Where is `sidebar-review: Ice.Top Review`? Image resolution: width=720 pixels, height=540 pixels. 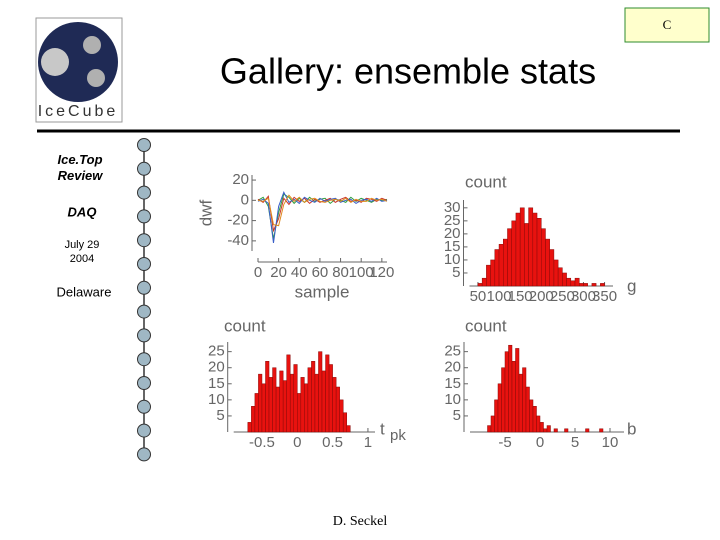 sidebar-review: Ice.Top Review is located at coordinates (80, 167).